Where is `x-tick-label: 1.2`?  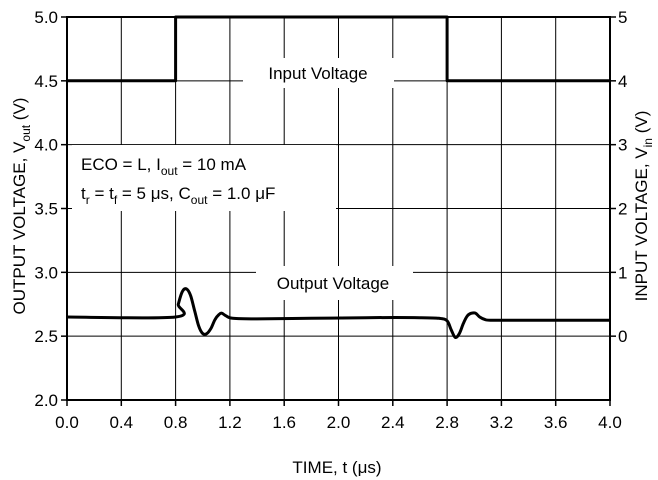
x-tick-label: 1.2 is located at coordinates (230, 422).